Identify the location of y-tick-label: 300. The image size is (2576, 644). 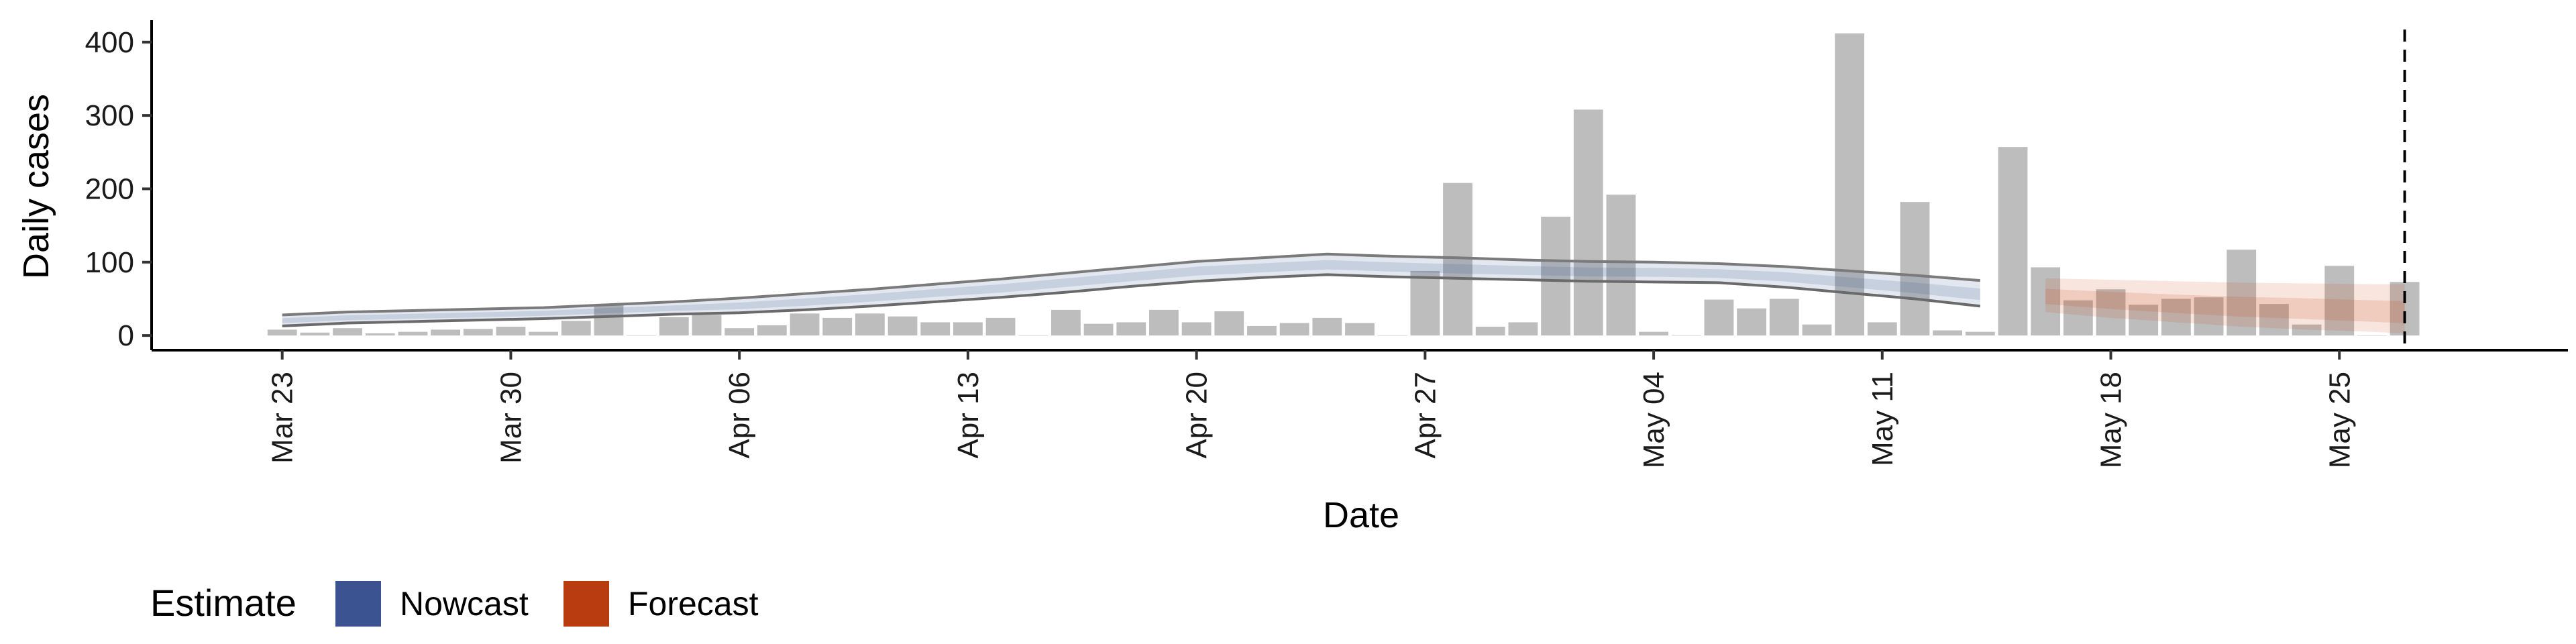
(109, 115).